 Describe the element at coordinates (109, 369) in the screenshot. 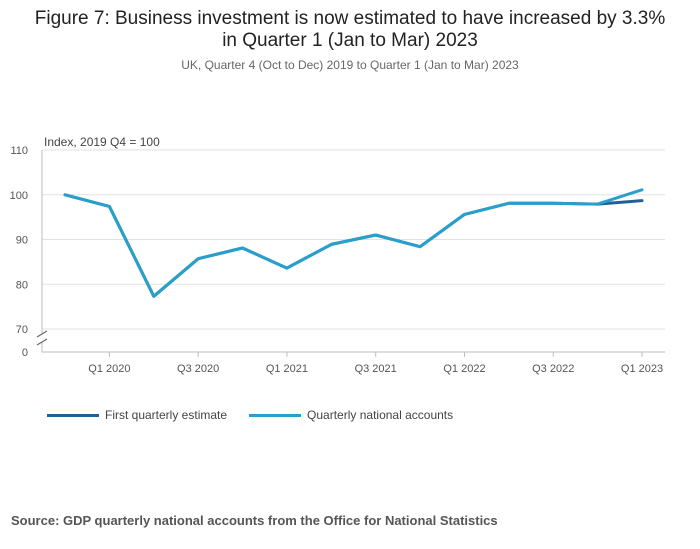

I see `x-tick-label: Q1 2020` at that location.